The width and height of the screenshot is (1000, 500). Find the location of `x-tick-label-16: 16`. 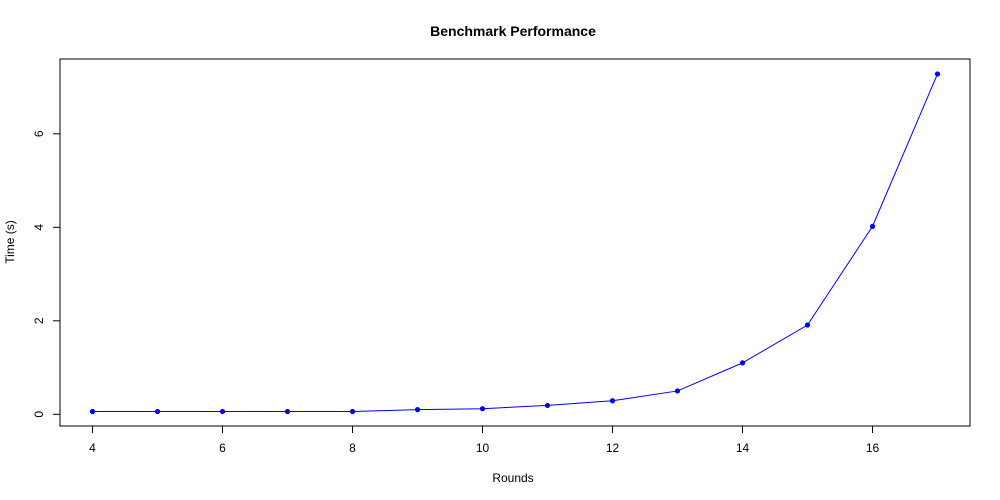

x-tick-label-16: 16 is located at coordinates (873, 448).